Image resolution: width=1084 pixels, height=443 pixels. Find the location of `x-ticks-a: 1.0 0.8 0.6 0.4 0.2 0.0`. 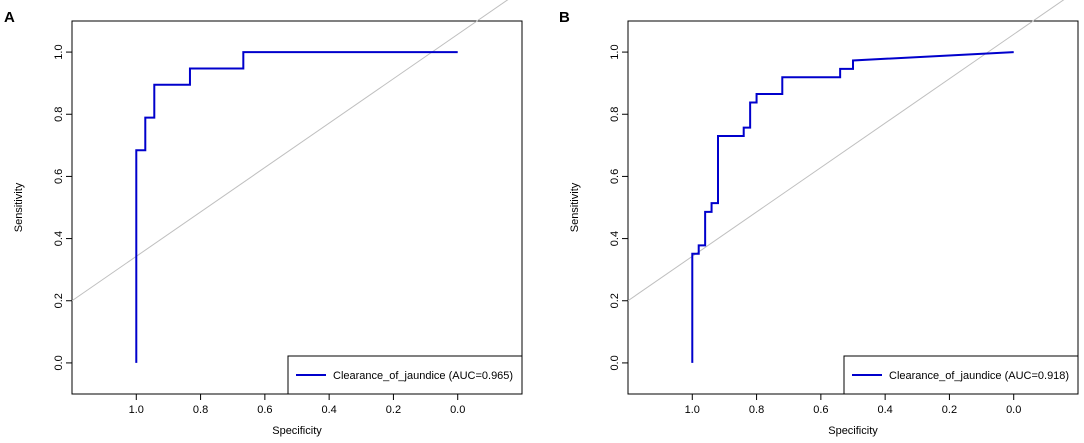

x-ticks-a: 1.0 0.8 0.6 0.4 0.2 0.0 is located at coordinates (297, 405).